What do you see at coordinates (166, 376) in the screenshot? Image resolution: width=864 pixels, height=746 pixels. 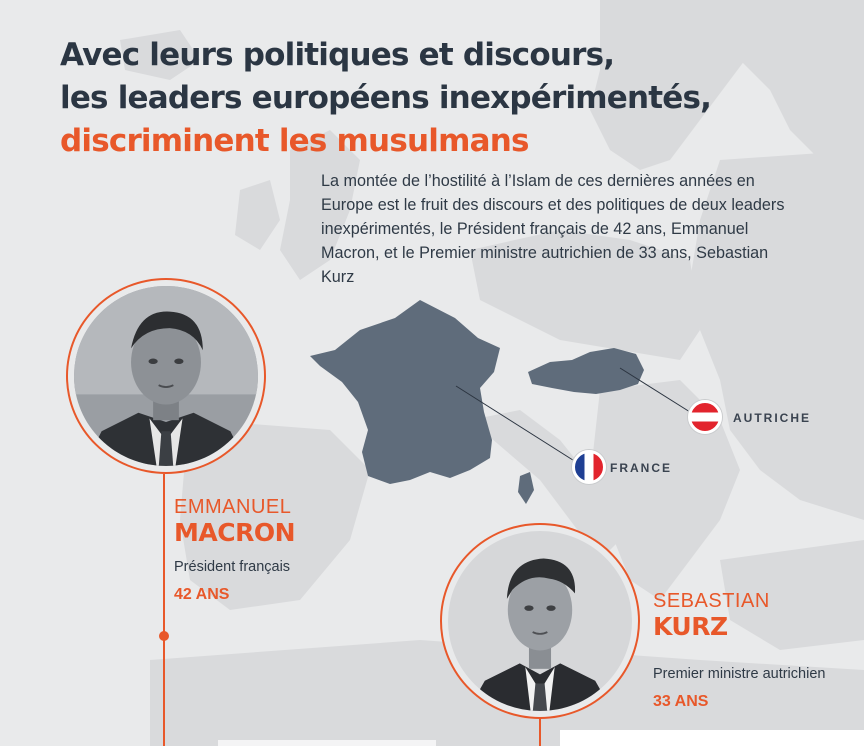 I see `macron-portrait` at bounding box center [166, 376].